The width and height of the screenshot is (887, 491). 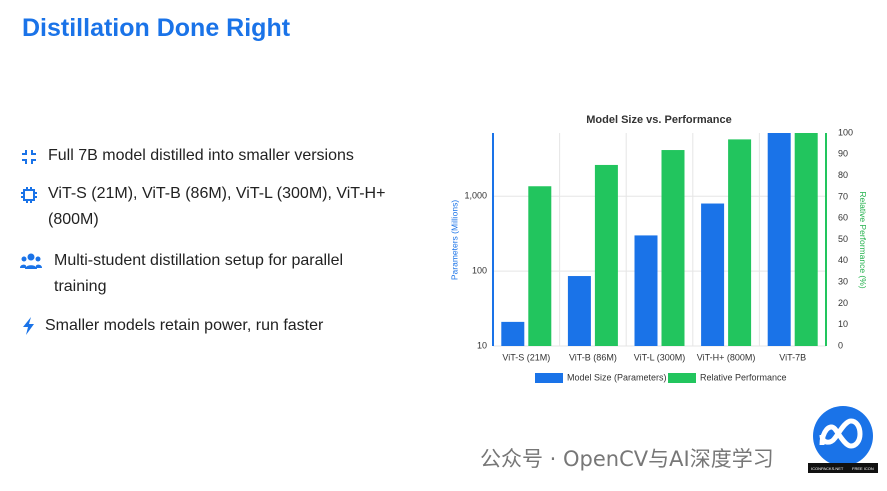 I want to click on legend-label: Relative Performance, so click(x=743, y=377).